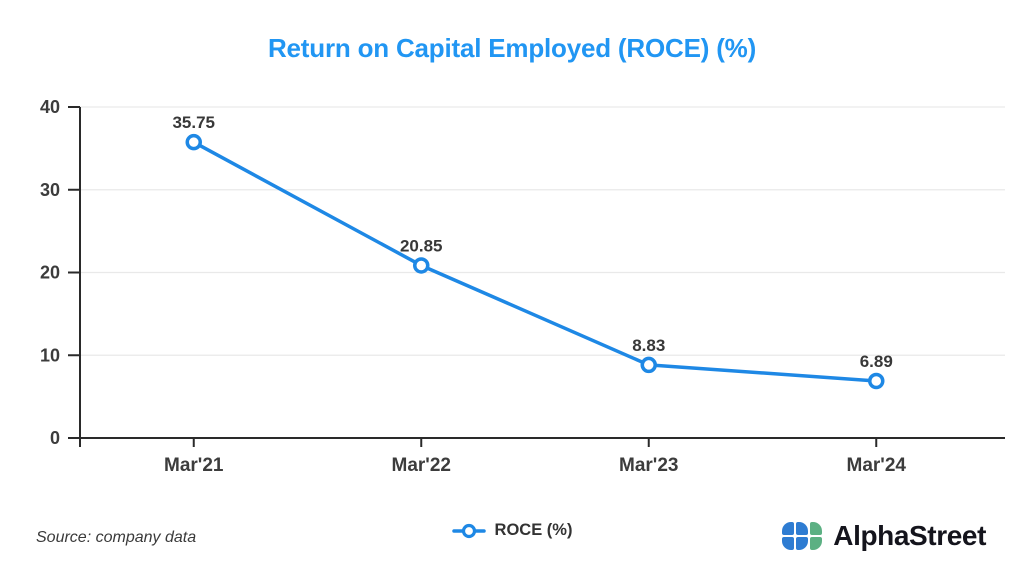  What do you see at coordinates (802, 536) in the screenshot?
I see `alphastreet-icon` at bounding box center [802, 536].